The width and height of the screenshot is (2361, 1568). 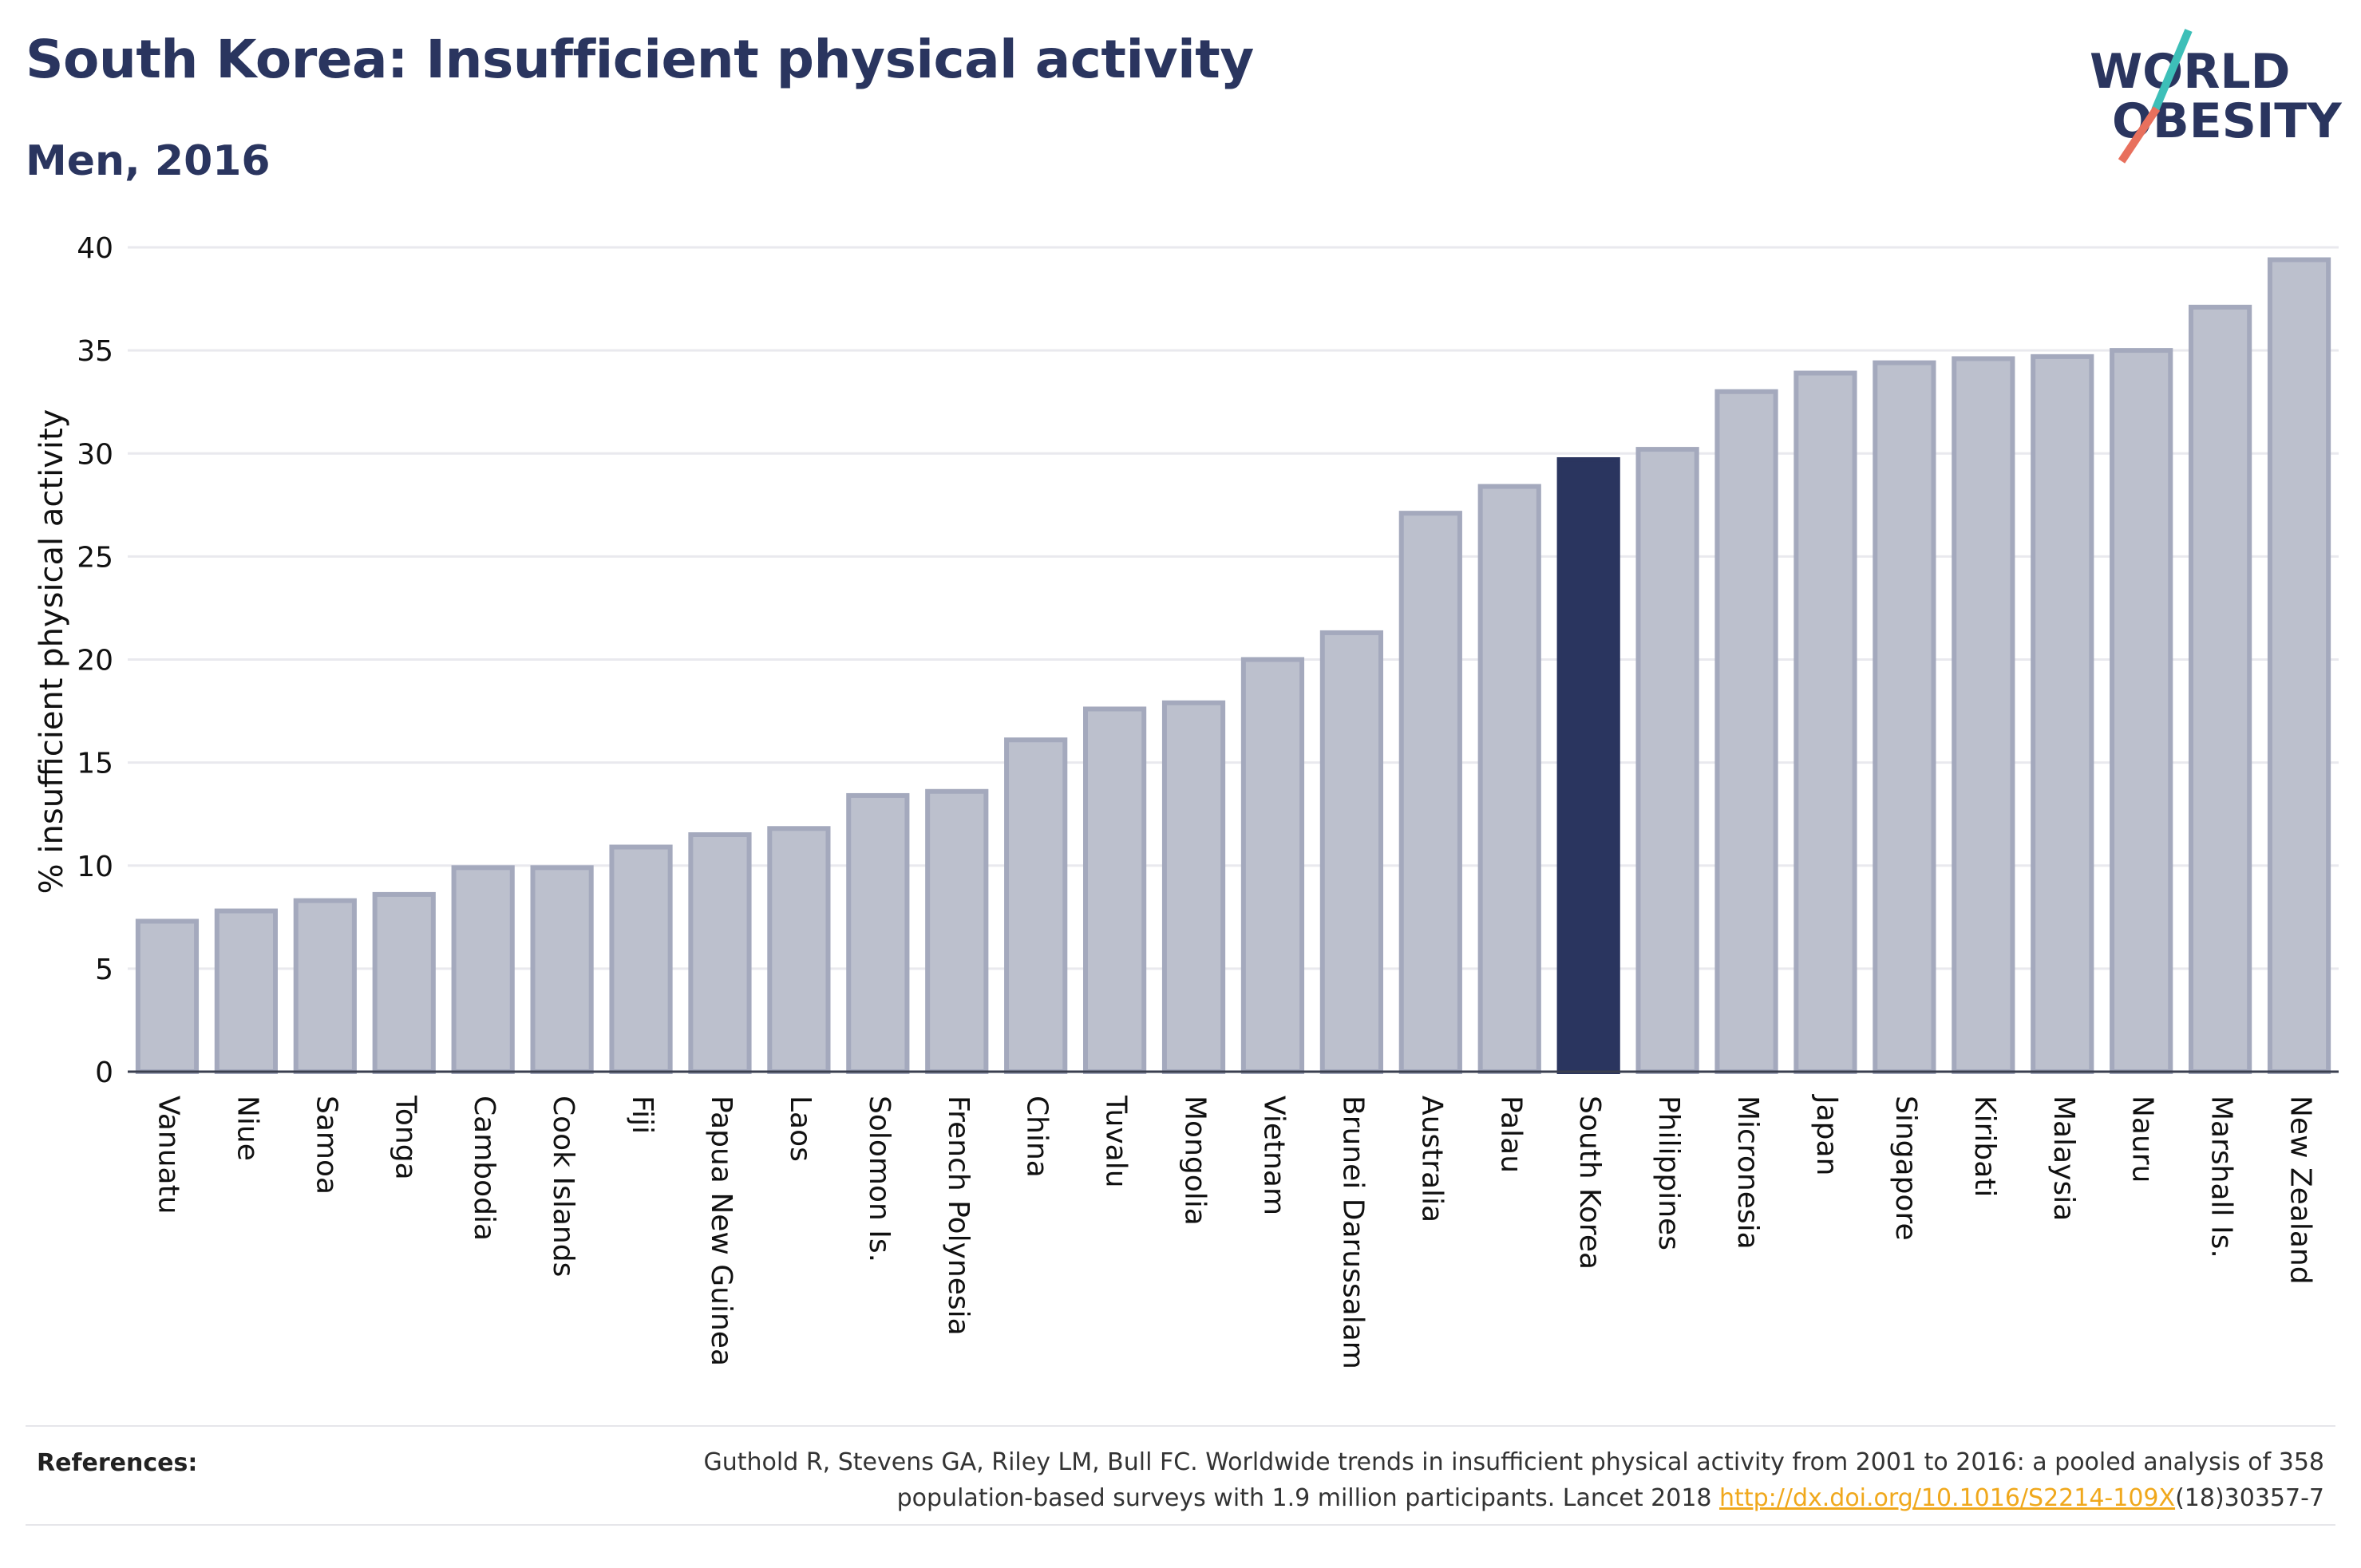 What do you see at coordinates (1116, 1141) in the screenshot?
I see `x-tick-label: Tuvalu` at bounding box center [1116, 1141].